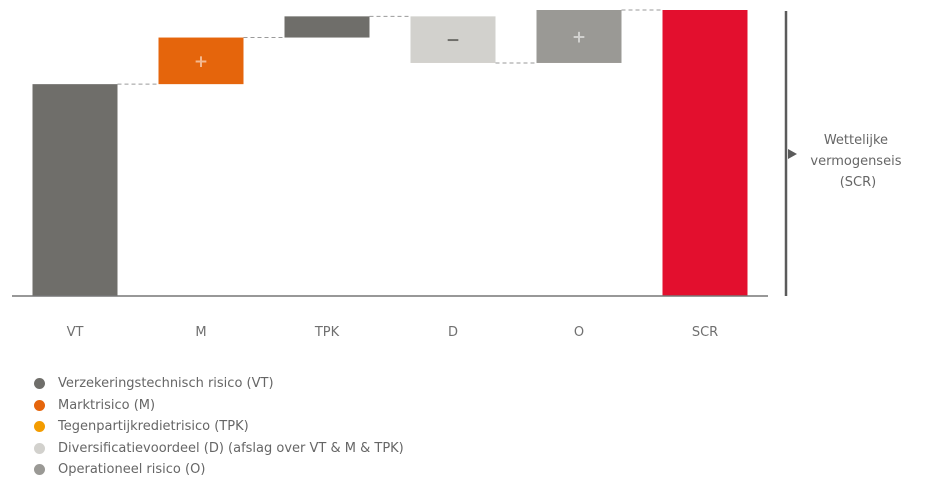  I want to click on tick-label-scr: SCR, so click(705, 332).